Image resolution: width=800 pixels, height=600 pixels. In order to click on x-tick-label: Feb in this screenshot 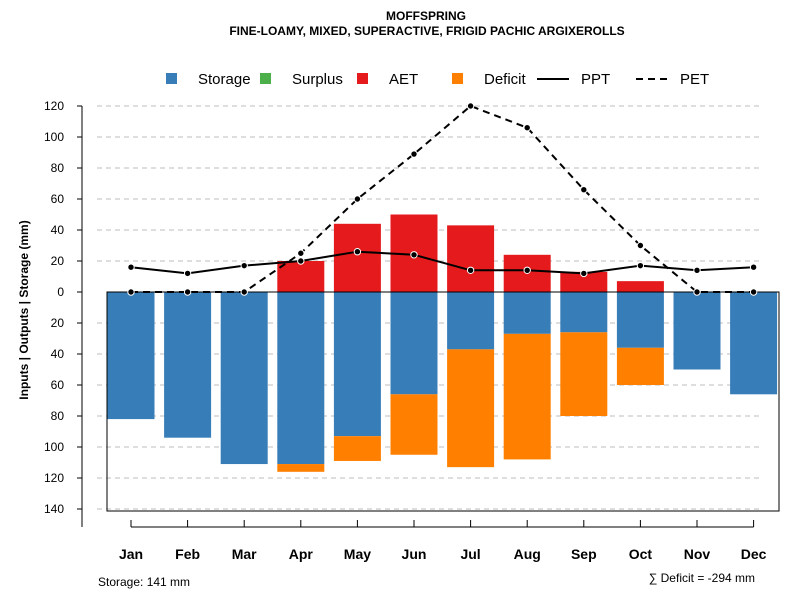, I will do `click(187, 554)`.